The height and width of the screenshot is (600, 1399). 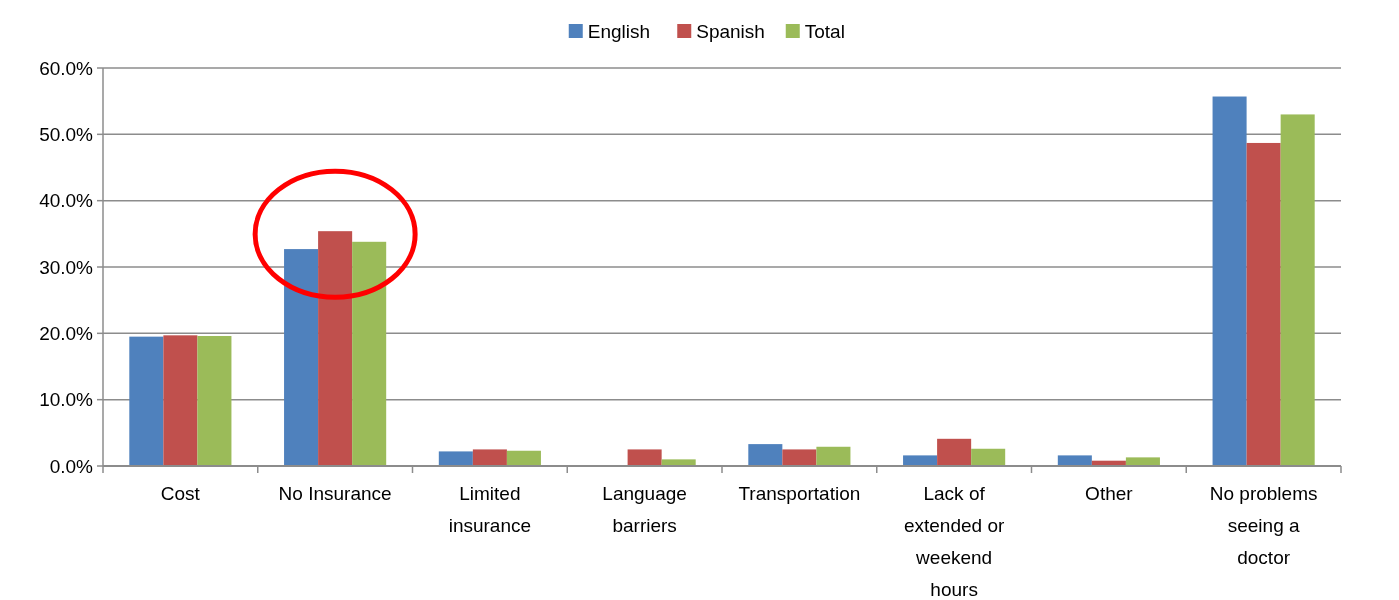 What do you see at coordinates (180, 493) in the screenshot?
I see `x-tick-label: Cost` at bounding box center [180, 493].